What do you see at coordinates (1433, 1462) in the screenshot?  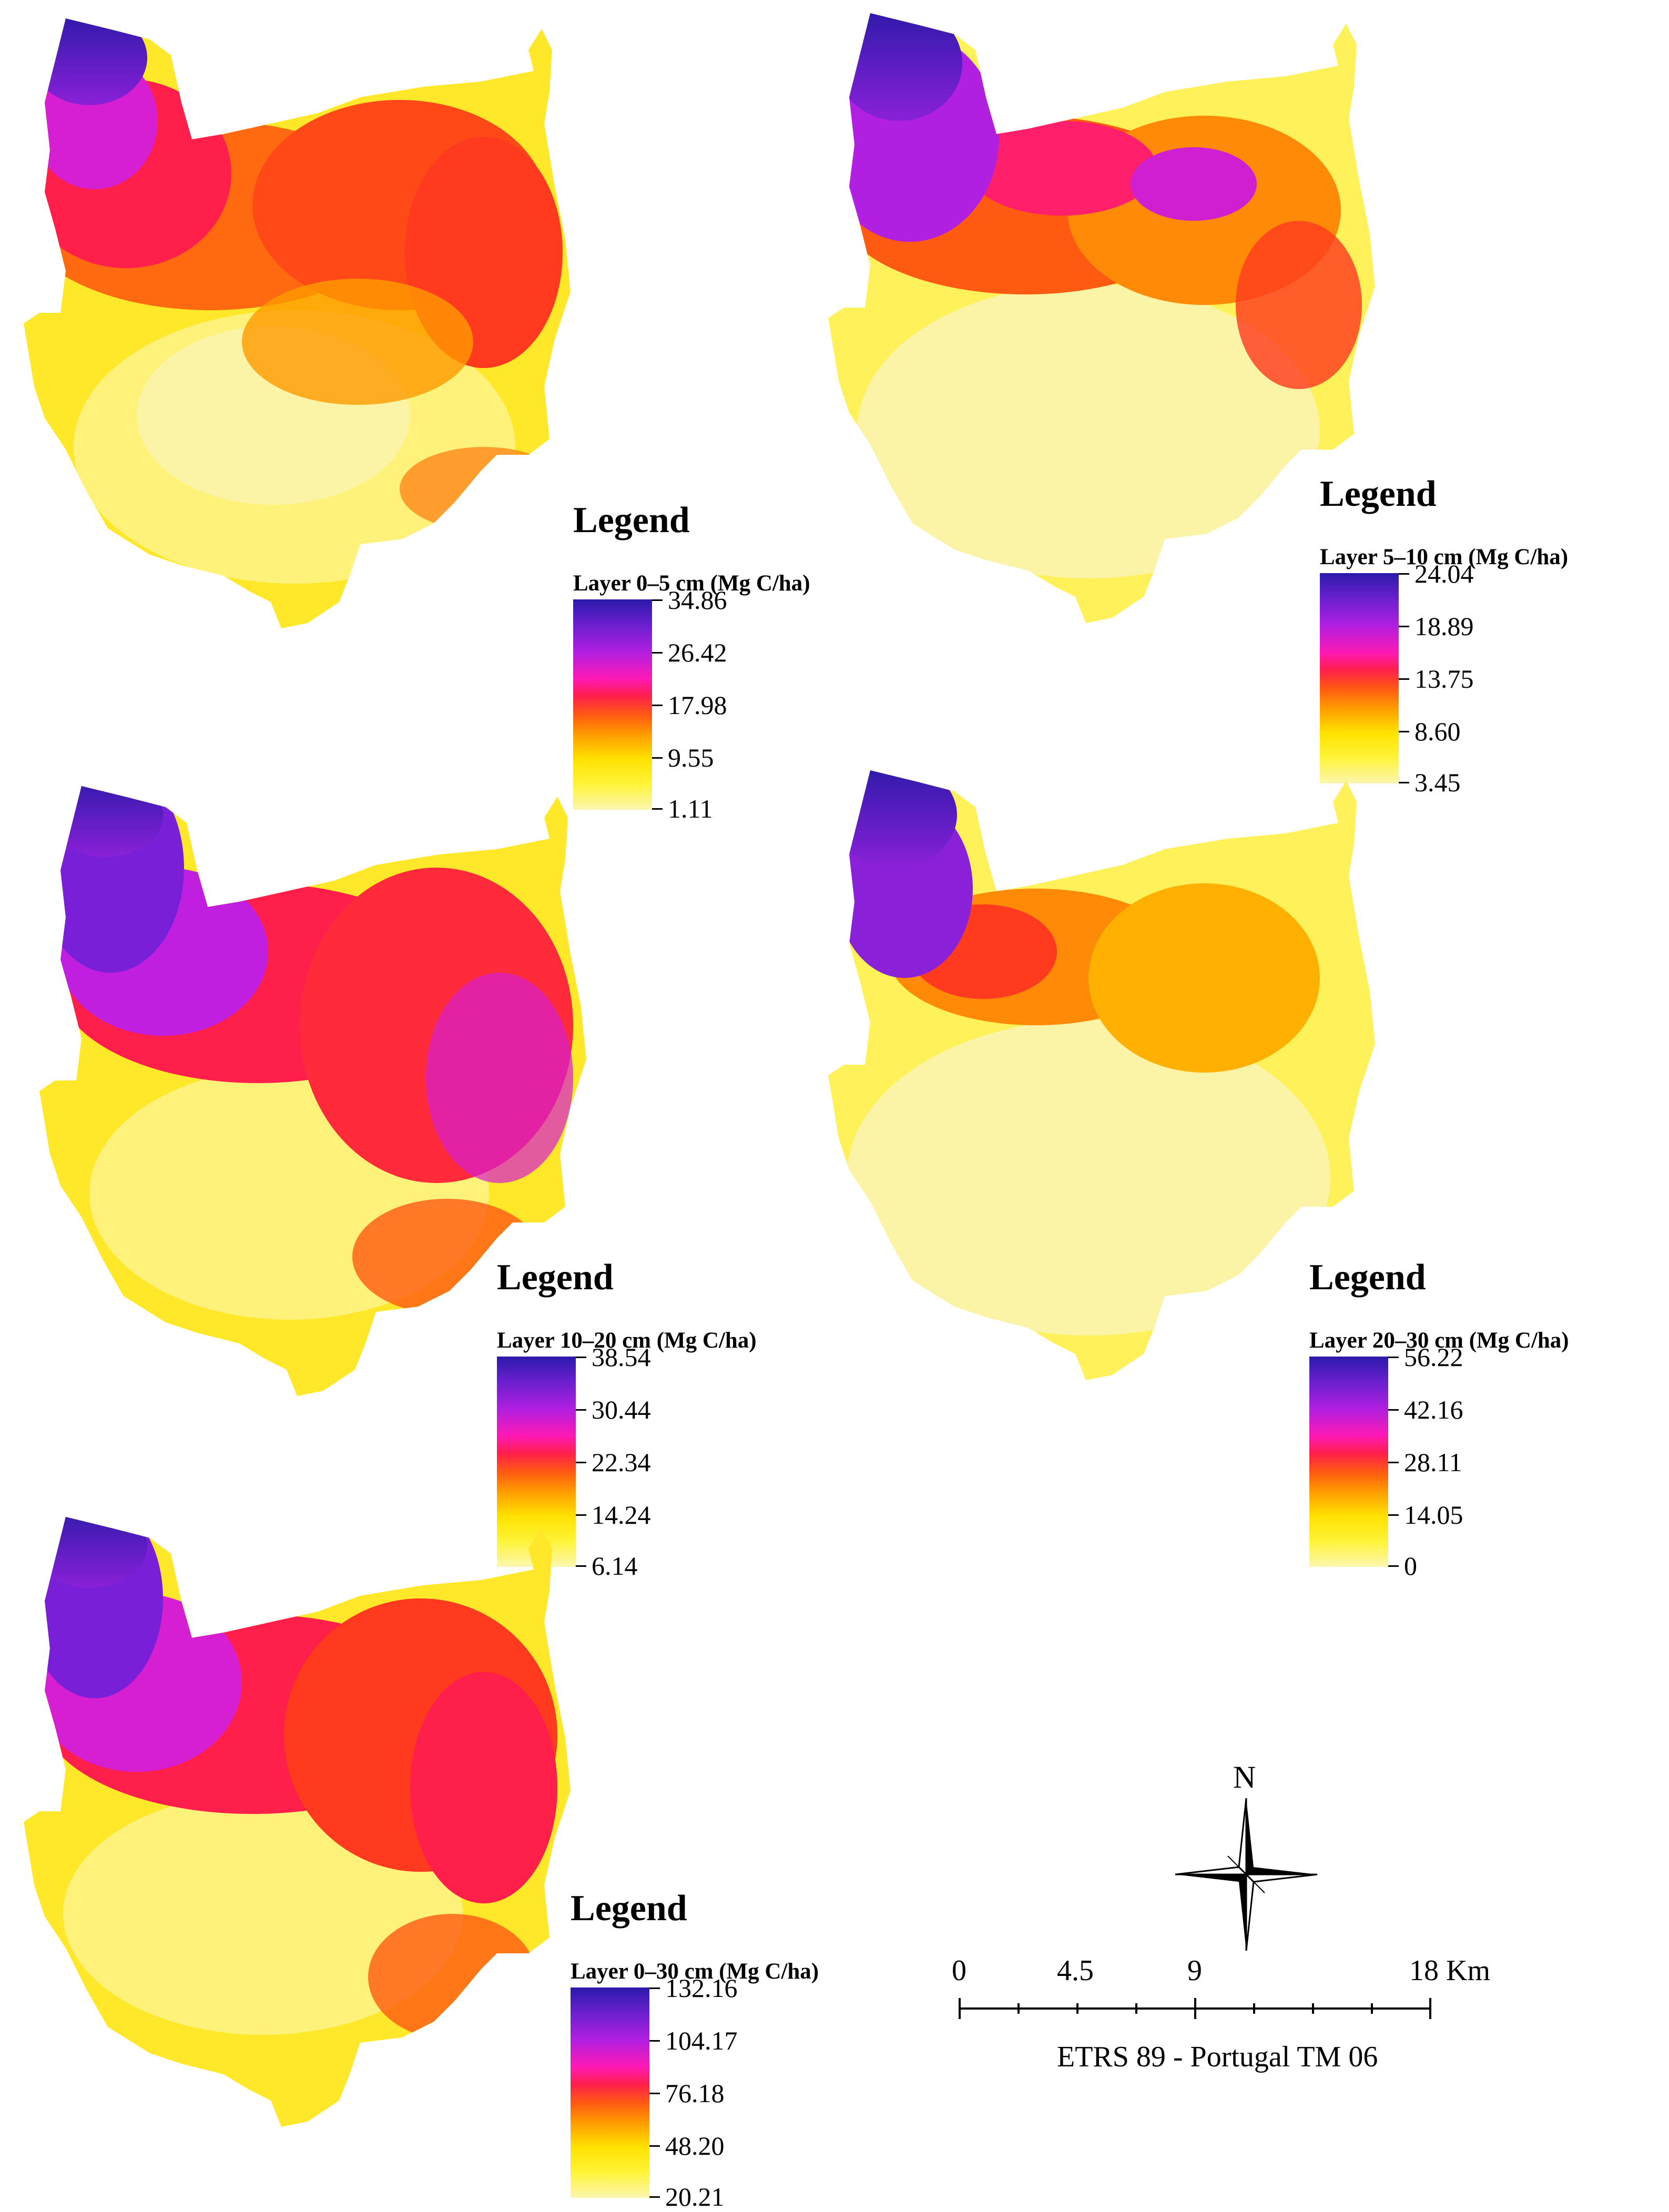 I see `legend-tick-label: 28.11` at bounding box center [1433, 1462].